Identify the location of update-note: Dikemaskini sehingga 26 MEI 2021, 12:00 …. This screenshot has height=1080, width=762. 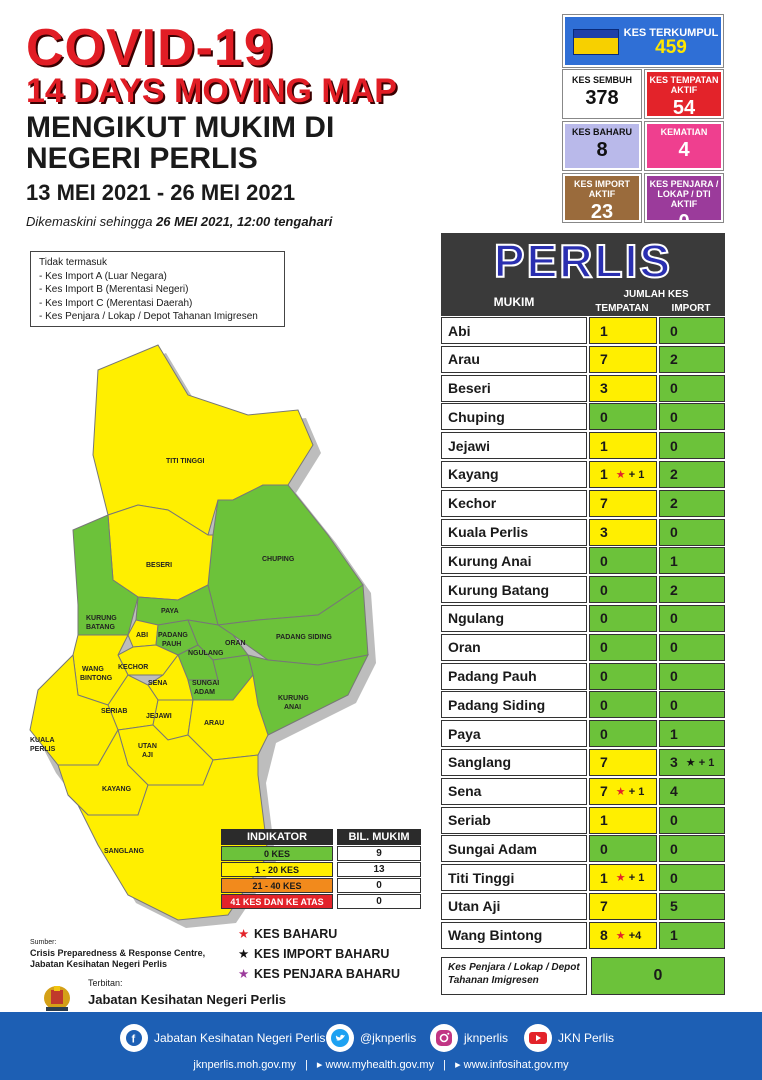
(179, 221).